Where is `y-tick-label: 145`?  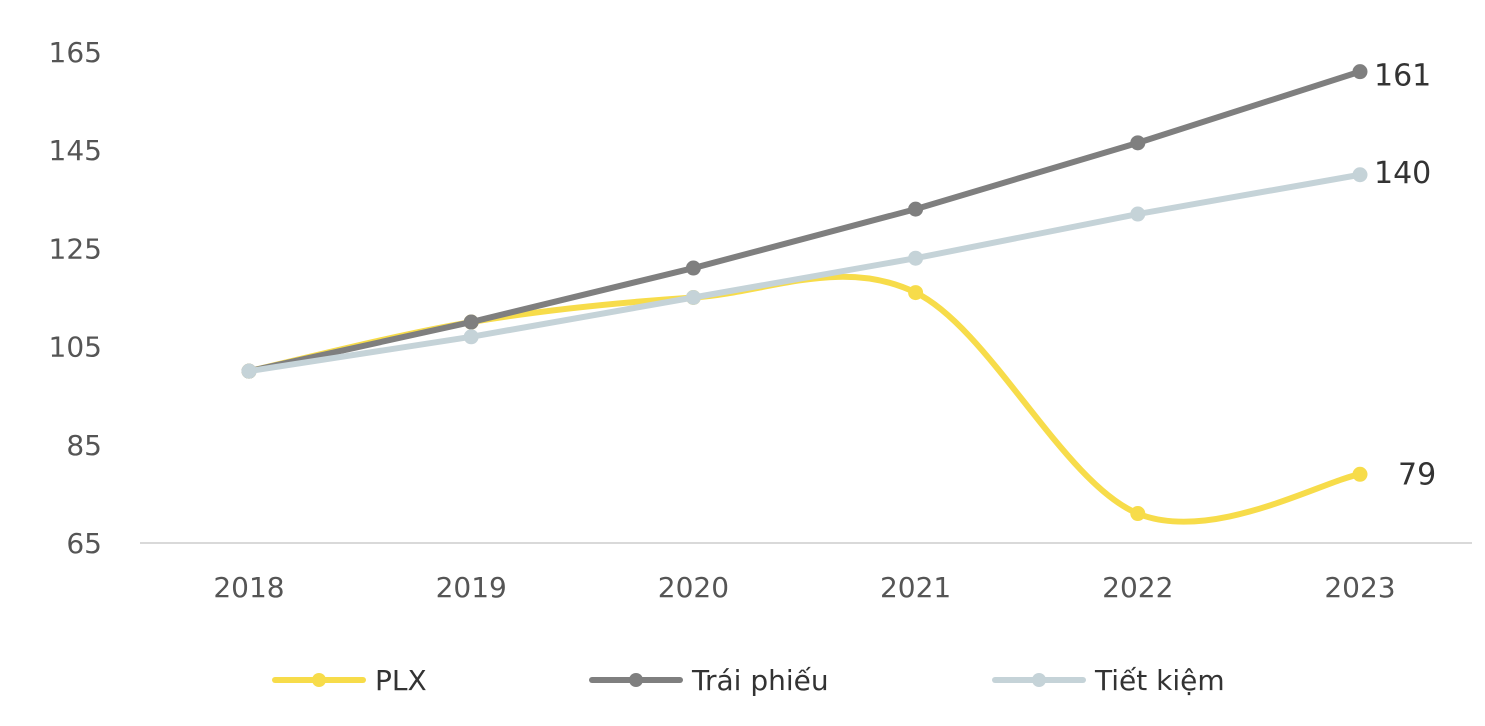
y-tick-label: 145 is located at coordinates (75, 150).